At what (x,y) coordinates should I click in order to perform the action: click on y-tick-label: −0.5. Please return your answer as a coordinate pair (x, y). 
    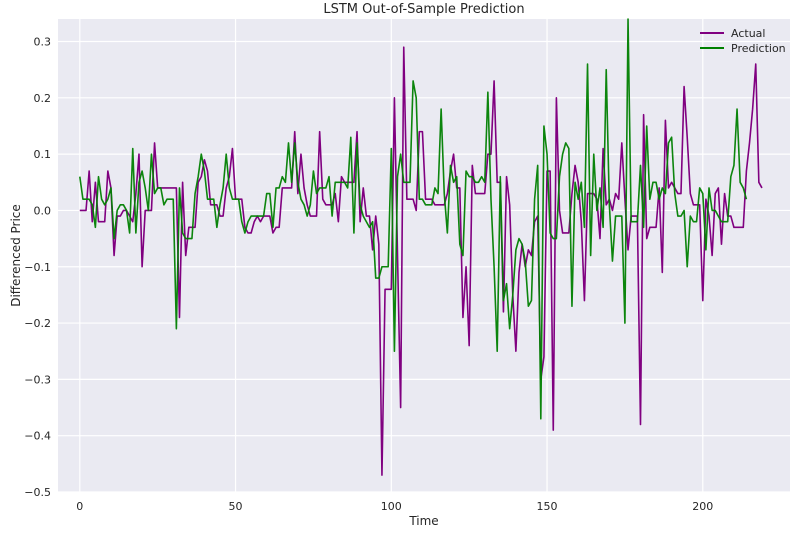
    Looking at the image, I should click on (37, 492).